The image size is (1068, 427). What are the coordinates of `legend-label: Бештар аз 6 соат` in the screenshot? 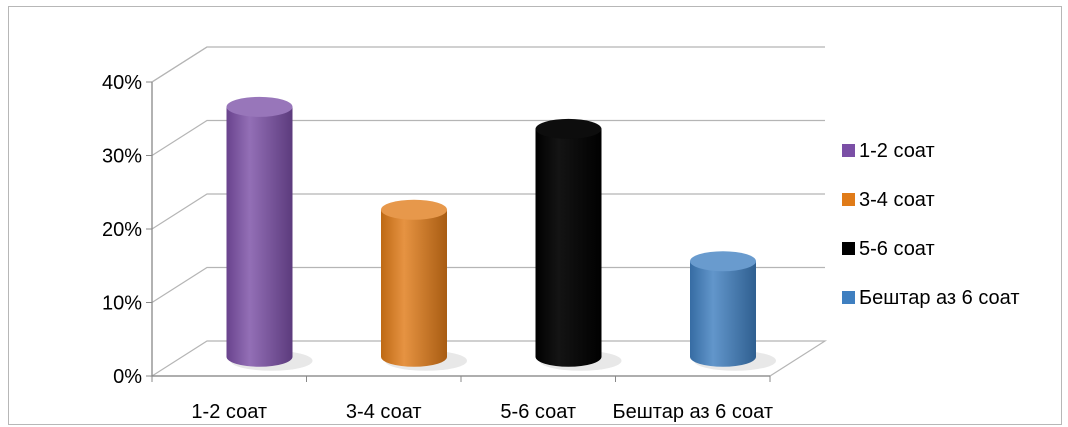 It's located at (939, 298).